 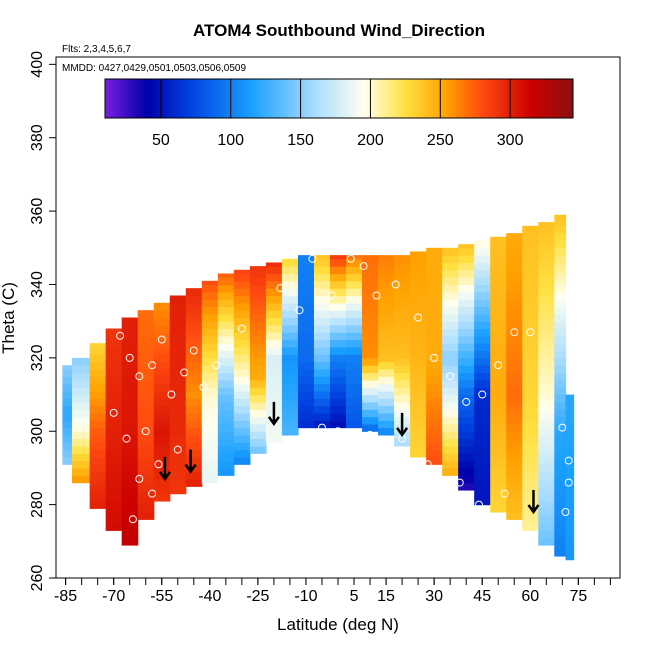 What do you see at coordinates (154, 68) in the screenshot?
I see `dates-note: MMDD: 0427,0429,0501,0503,0506,0509` at bounding box center [154, 68].